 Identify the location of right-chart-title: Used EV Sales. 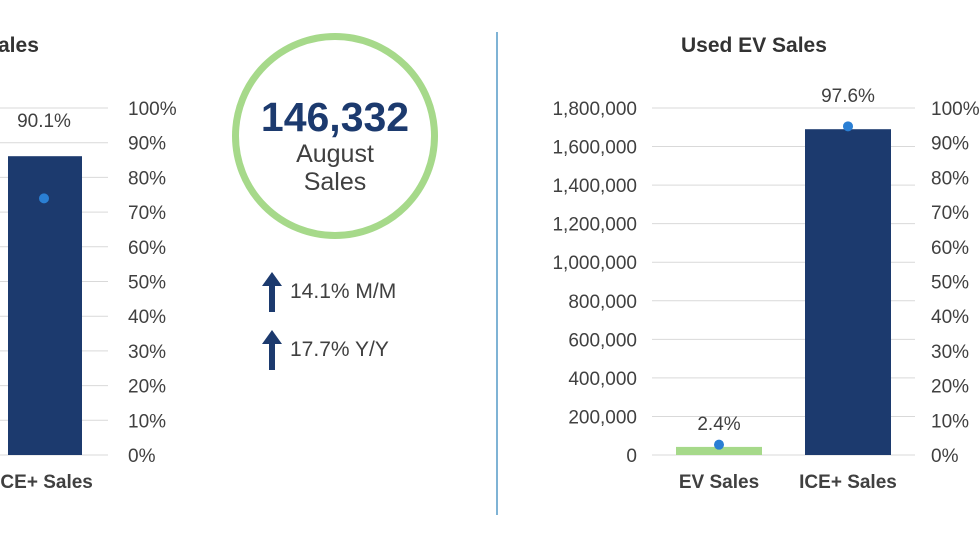
(754, 45).